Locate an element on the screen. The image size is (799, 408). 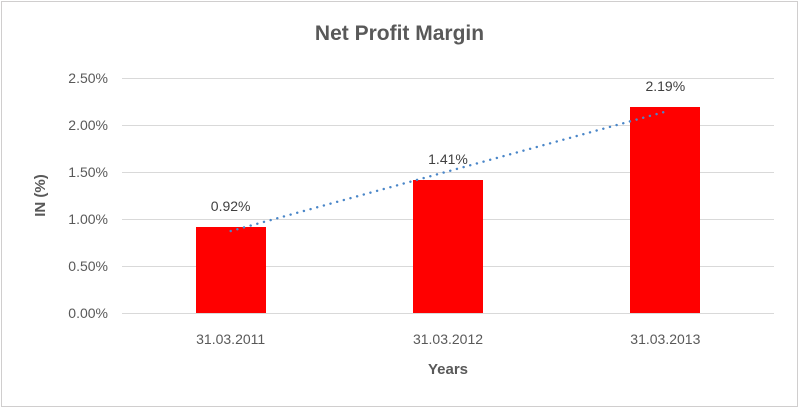
x-tick-label: 31.03.2011 is located at coordinates (231, 339).